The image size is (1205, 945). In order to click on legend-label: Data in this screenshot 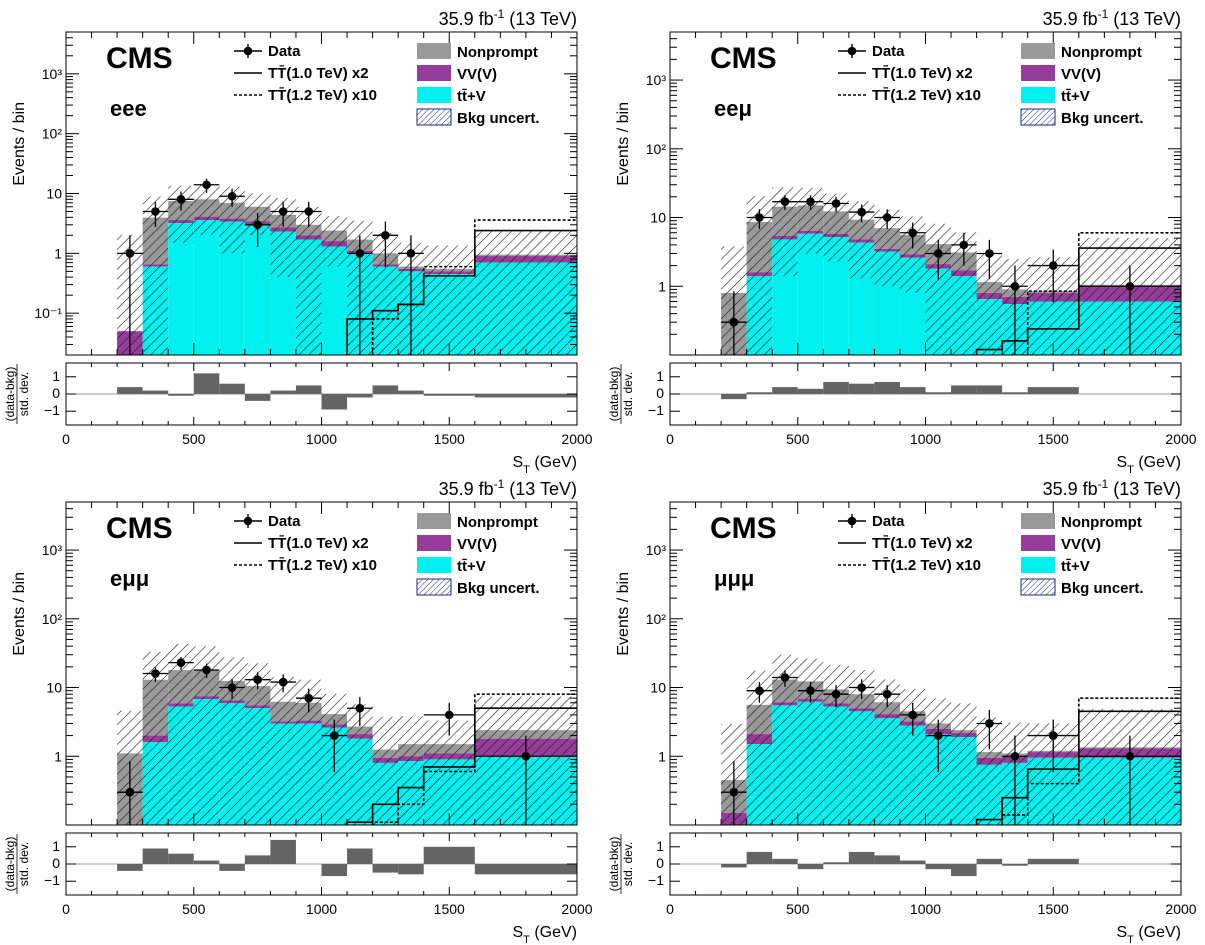, I will do `click(888, 521)`.